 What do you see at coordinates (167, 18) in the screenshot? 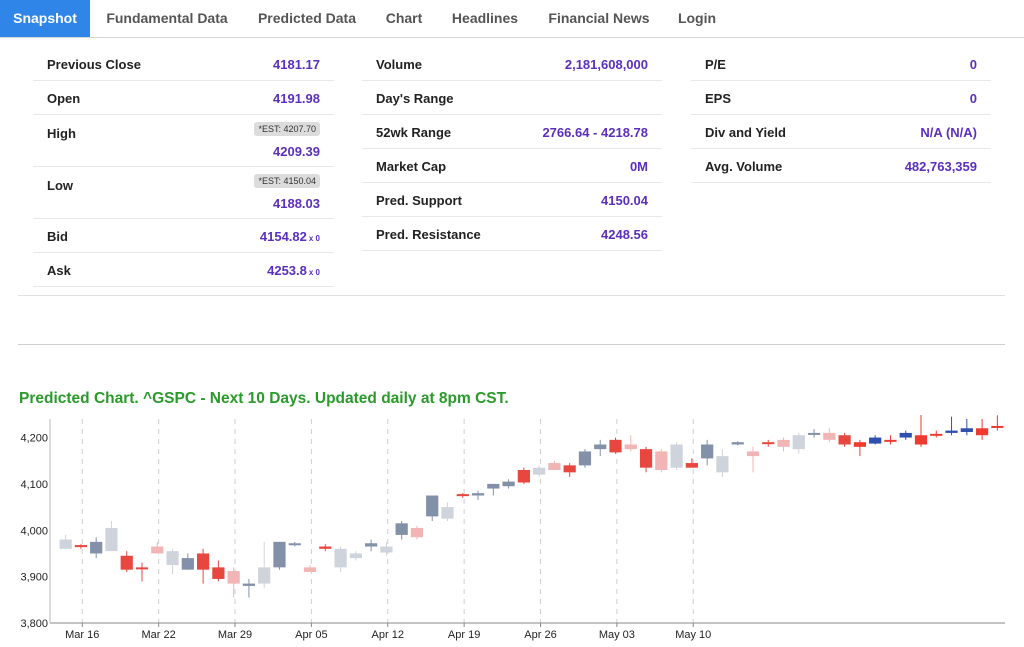
I see `tab-fundamental-data: Fundamental Data` at bounding box center [167, 18].